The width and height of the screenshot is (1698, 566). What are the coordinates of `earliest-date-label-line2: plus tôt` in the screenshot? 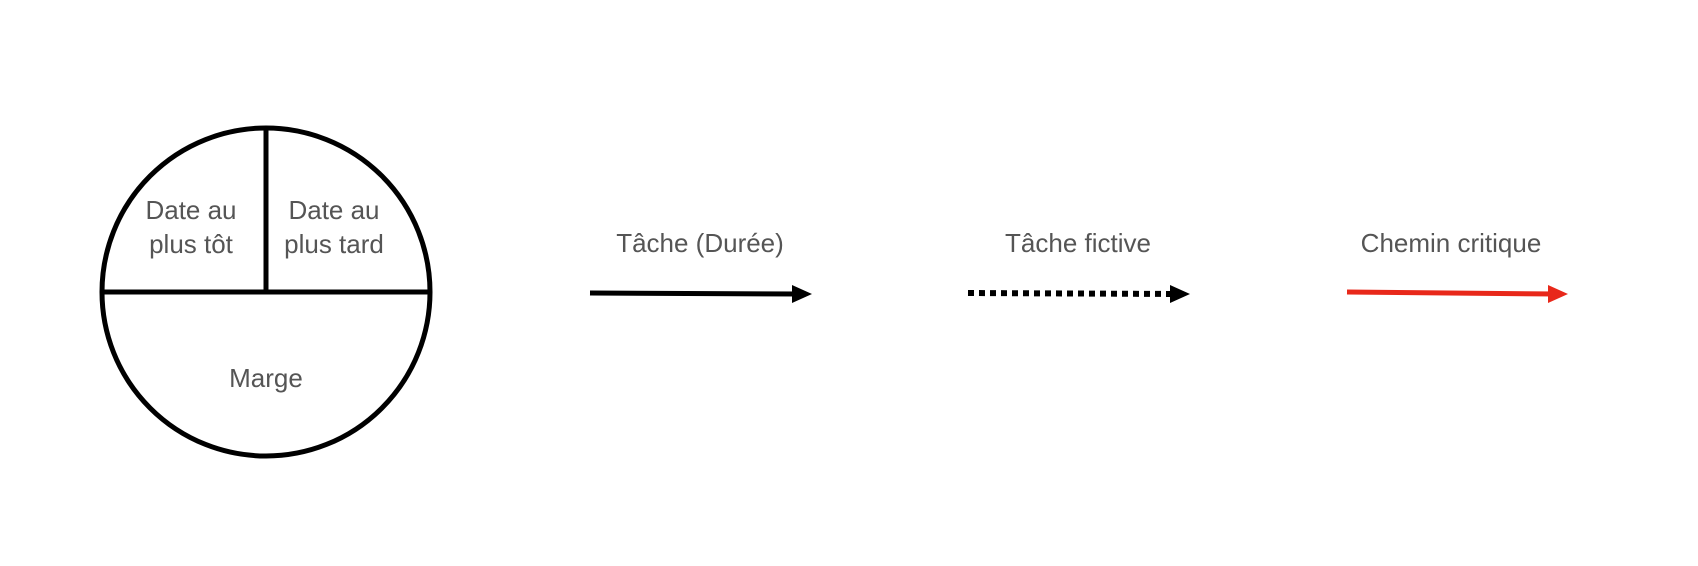 It's located at (191, 244).